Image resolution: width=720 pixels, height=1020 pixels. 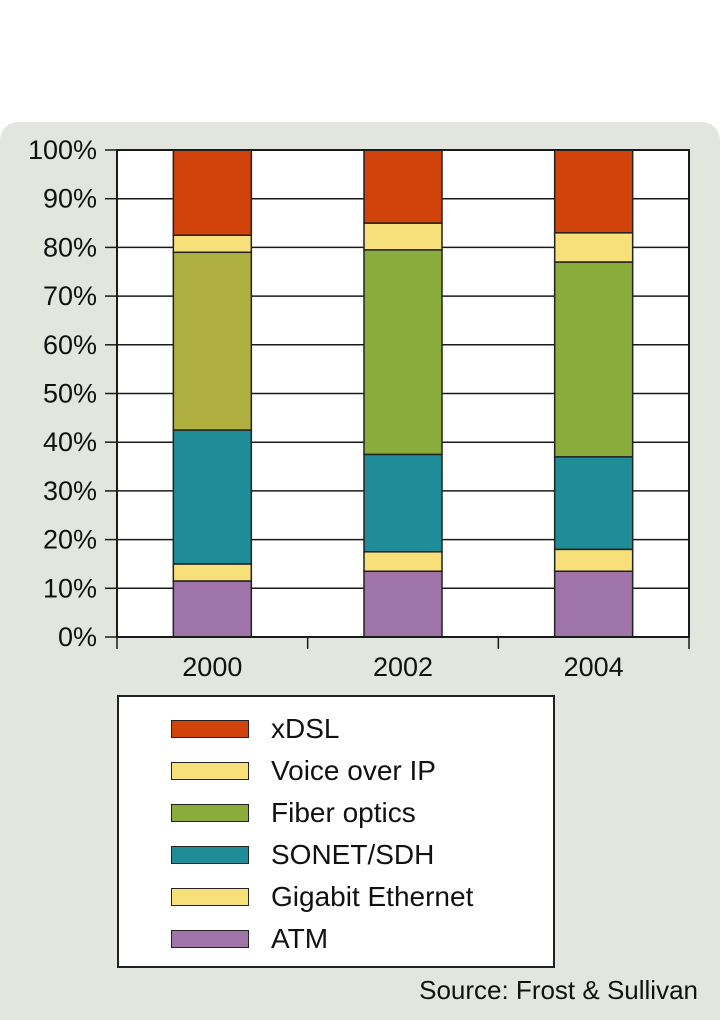 What do you see at coordinates (593, 604) in the screenshot?
I see `bar-atm-2004` at bounding box center [593, 604].